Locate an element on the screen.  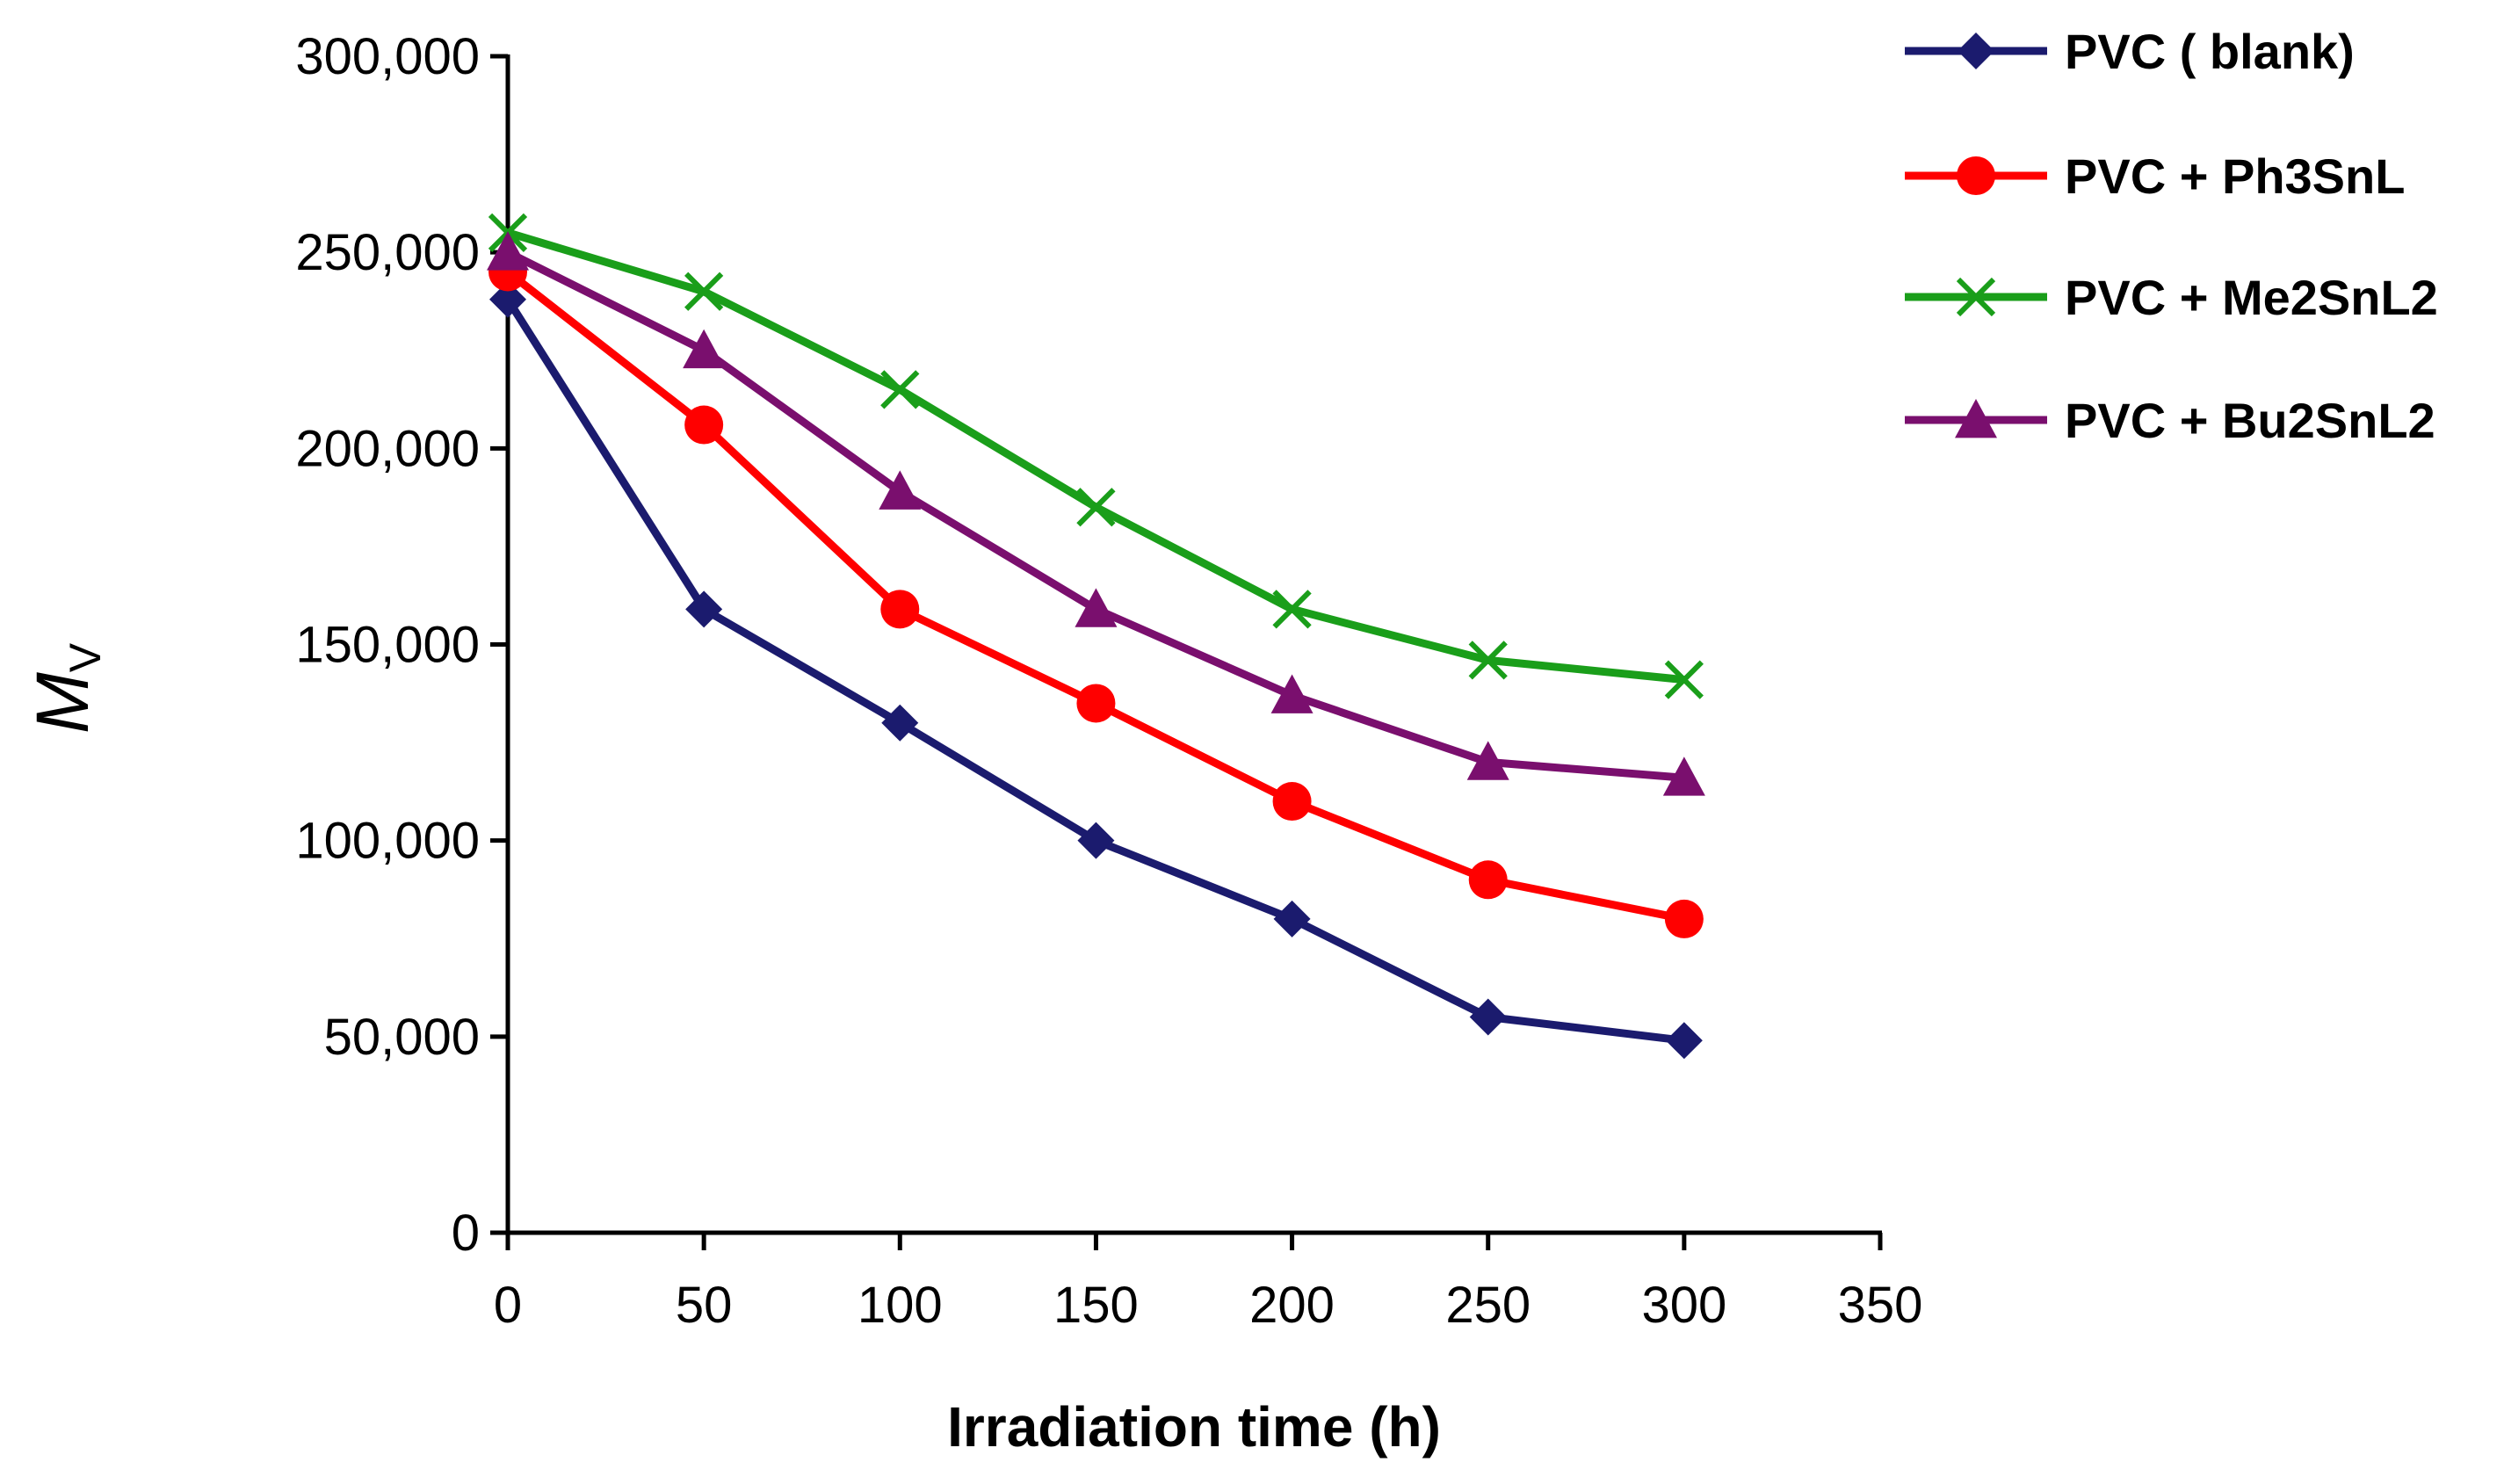
y-axis-title-subscript: V is located at coordinates (85, 657).